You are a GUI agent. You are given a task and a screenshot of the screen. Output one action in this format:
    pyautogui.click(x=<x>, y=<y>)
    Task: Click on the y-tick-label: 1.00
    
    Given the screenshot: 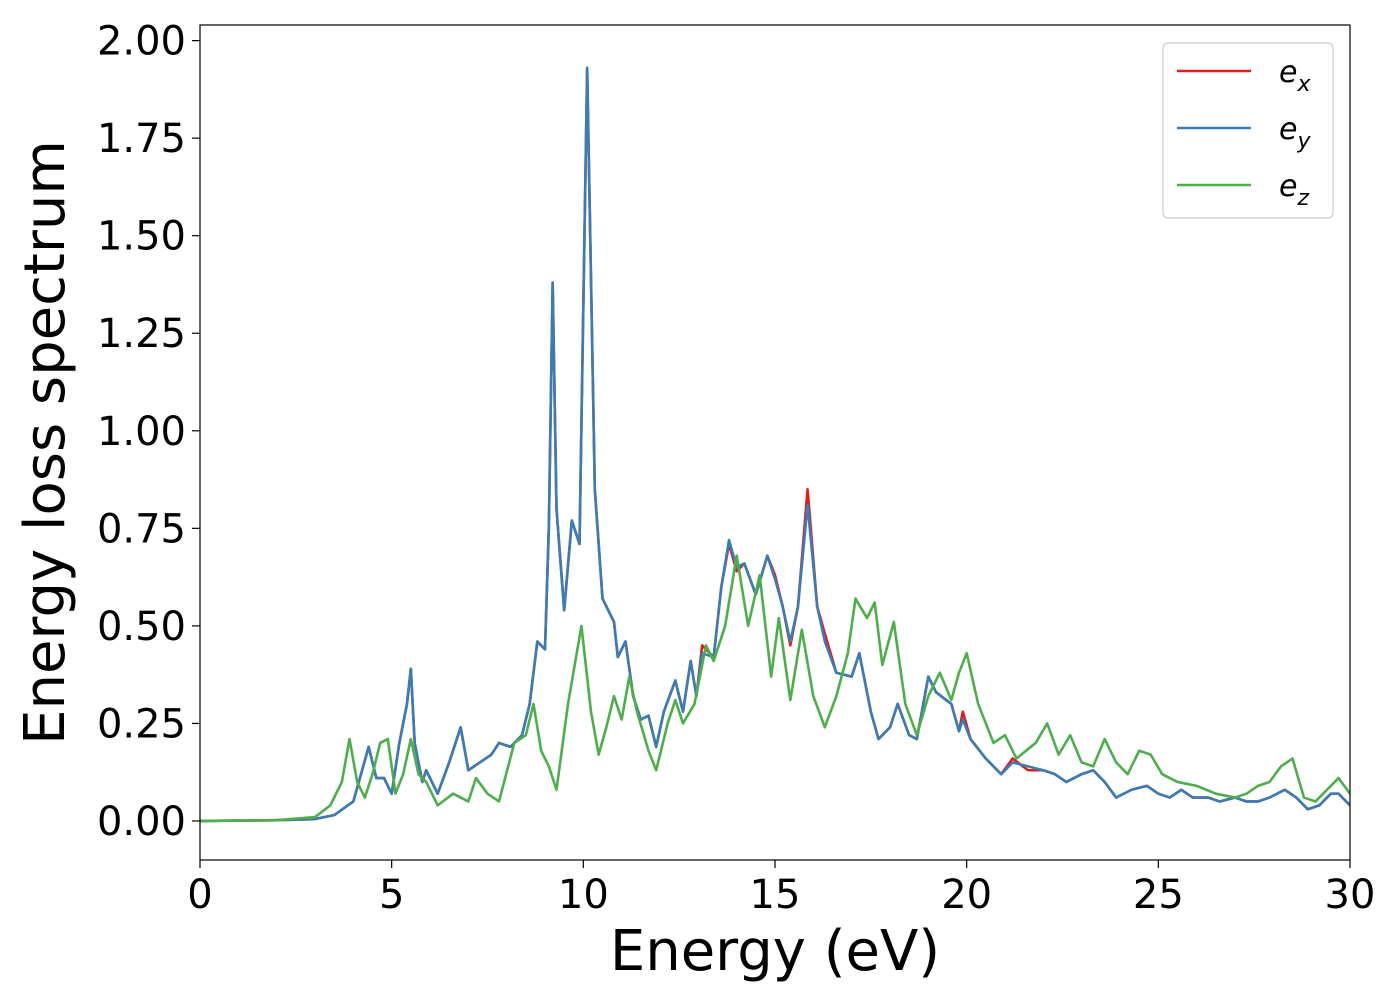 What is the action you would take?
    pyautogui.click(x=141, y=432)
    